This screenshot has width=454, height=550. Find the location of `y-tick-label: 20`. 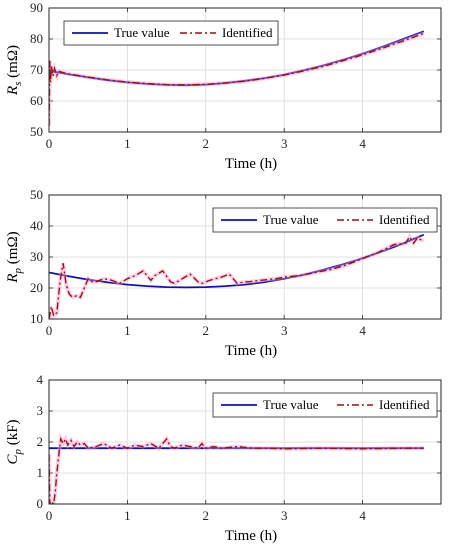

y-tick-label: 20 is located at coordinates (36, 287).